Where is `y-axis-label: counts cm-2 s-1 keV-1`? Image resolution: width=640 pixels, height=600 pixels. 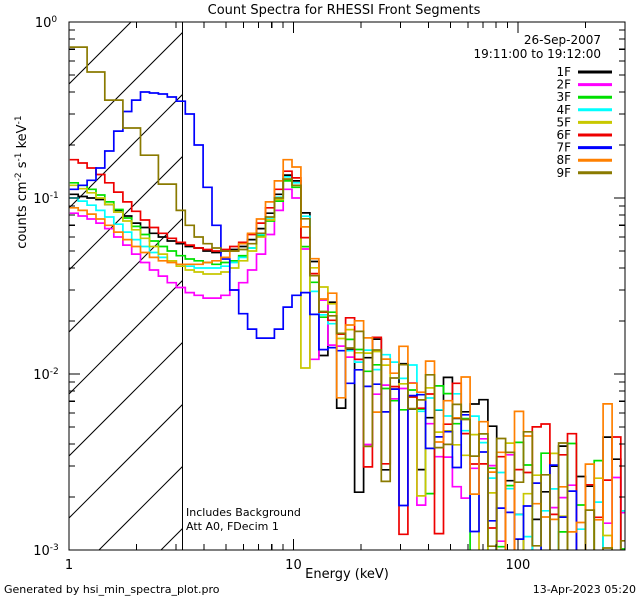
y-axis-label: counts cm-2 s-1 keV-1 is located at coordinates (20, 187).